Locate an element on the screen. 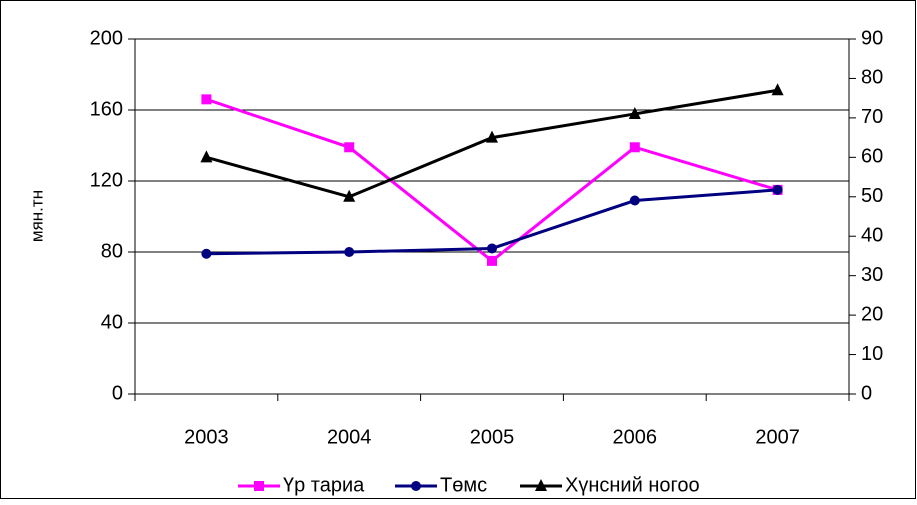 Image resolution: width=917 pixels, height=505 pixels. x-tick-label: 2005 is located at coordinates (492, 437).